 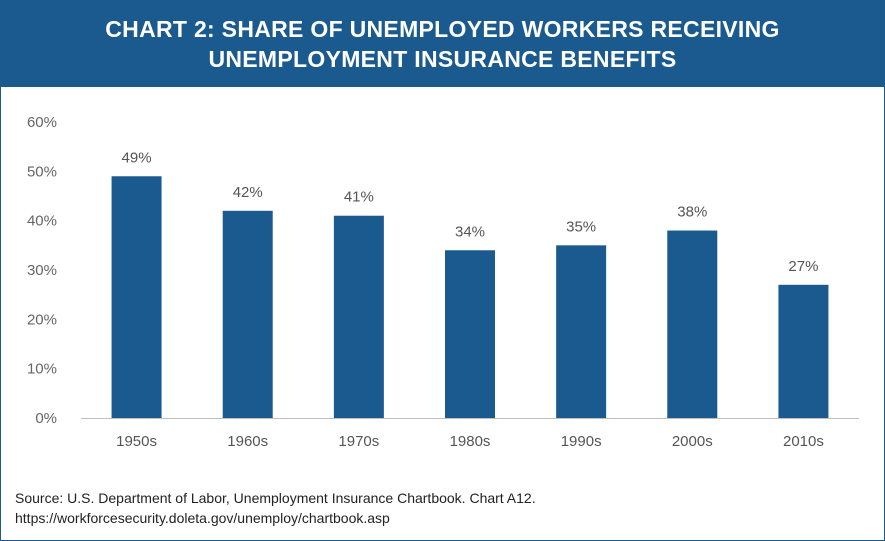 I want to click on x-tick-label-1950s: 1950s, so click(x=136, y=441).